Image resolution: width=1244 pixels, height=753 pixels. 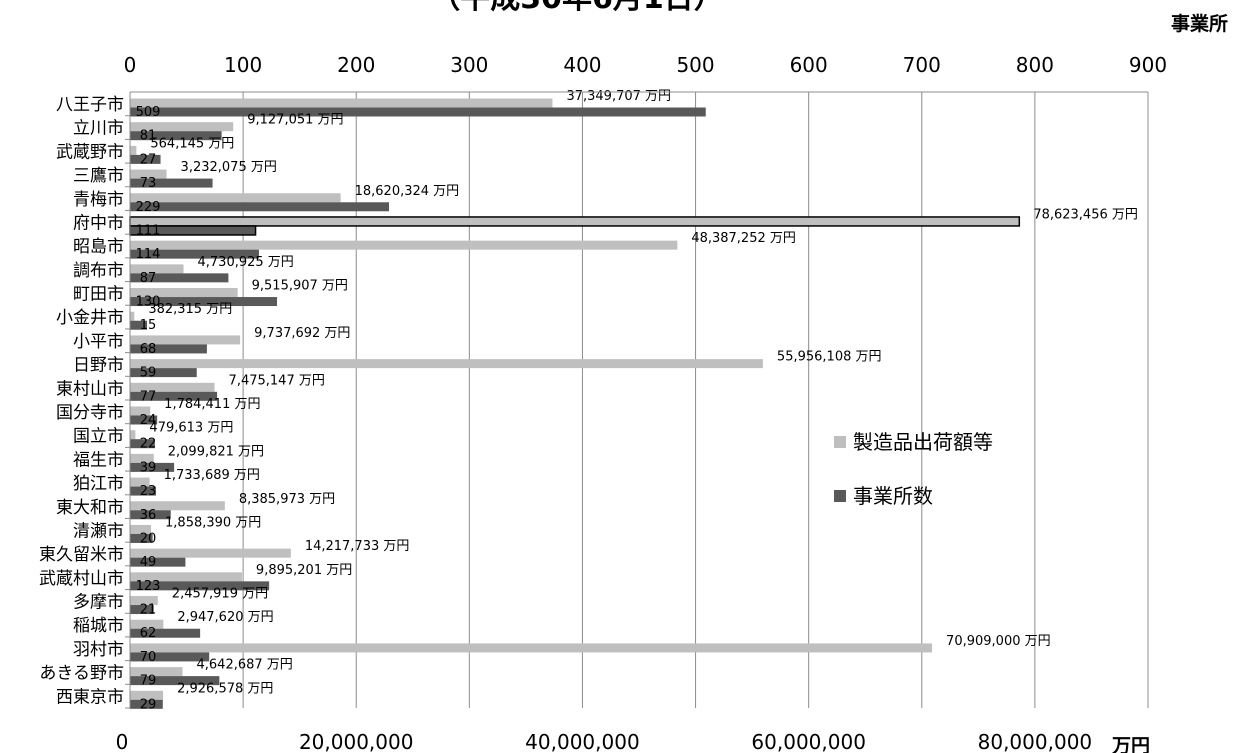 I want to click on data-label-establishments: 73, so click(x=148, y=183).